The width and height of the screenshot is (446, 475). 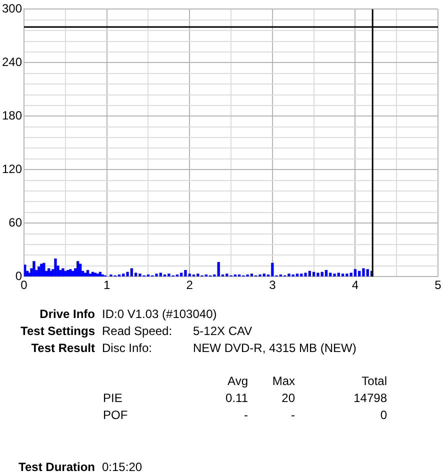 What do you see at coordinates (12, 61) in the screenshot?
I see `y-tick-label: 240` at bounding box center [12, 61].